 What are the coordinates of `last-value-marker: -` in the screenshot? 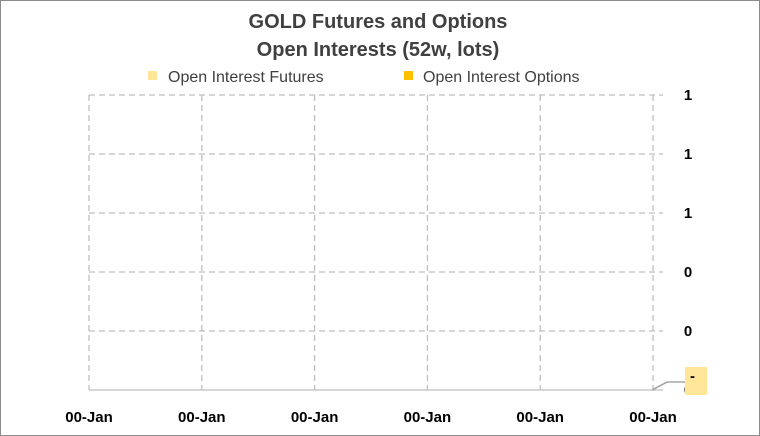 It's located at (679, 381).